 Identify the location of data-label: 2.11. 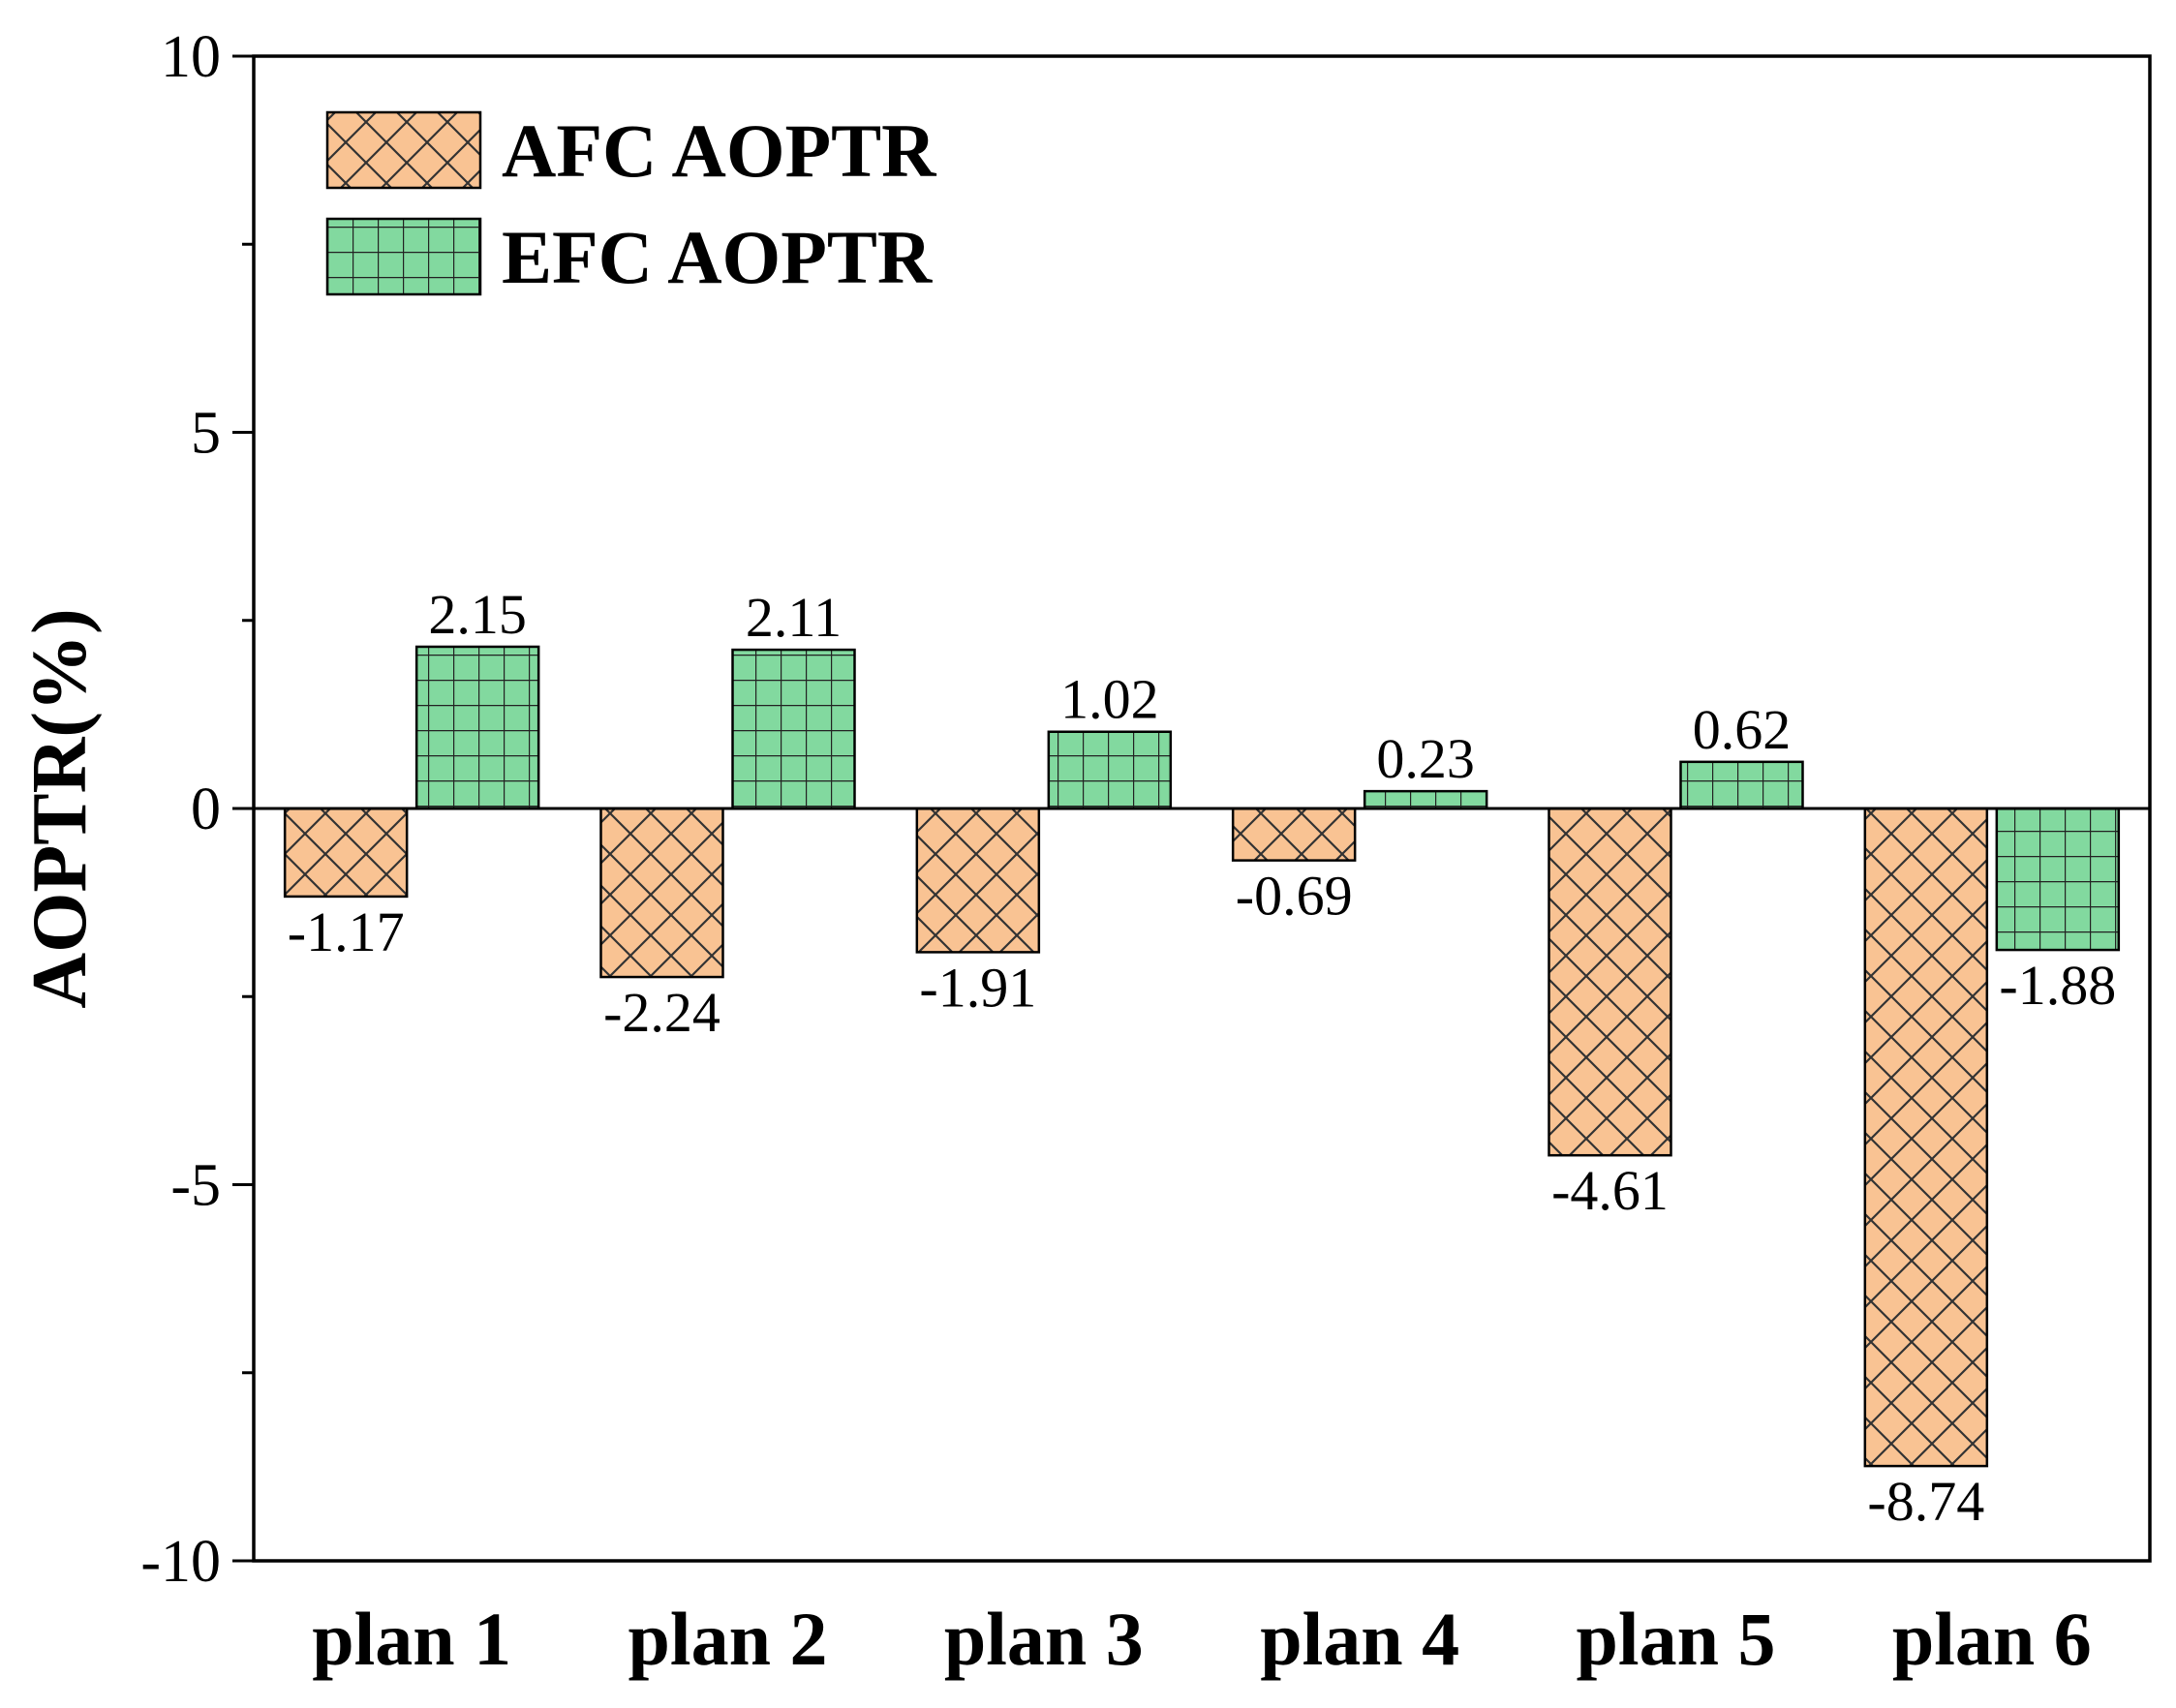
(794, 617).